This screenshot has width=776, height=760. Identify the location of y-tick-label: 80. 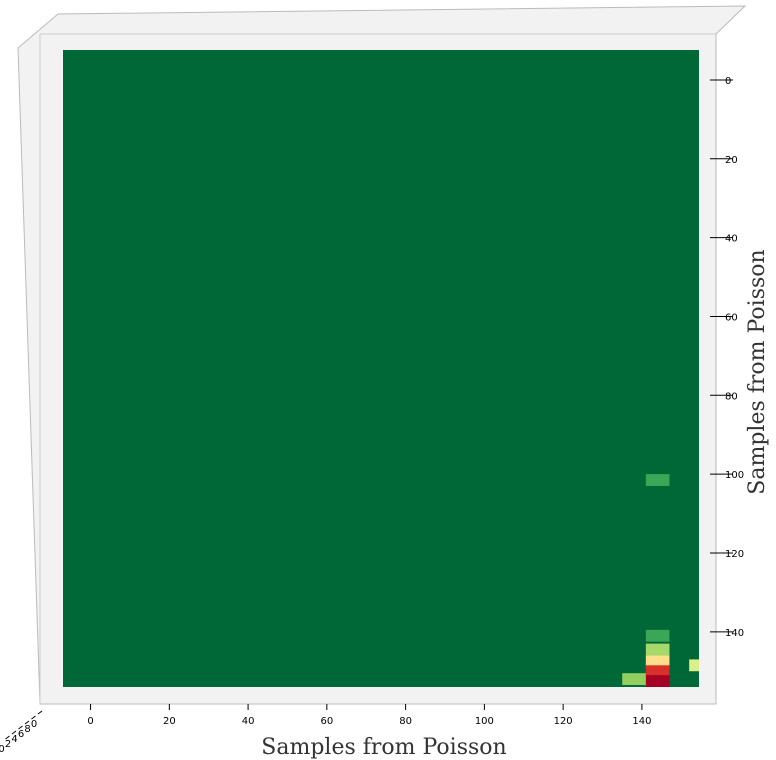
(731, 396).